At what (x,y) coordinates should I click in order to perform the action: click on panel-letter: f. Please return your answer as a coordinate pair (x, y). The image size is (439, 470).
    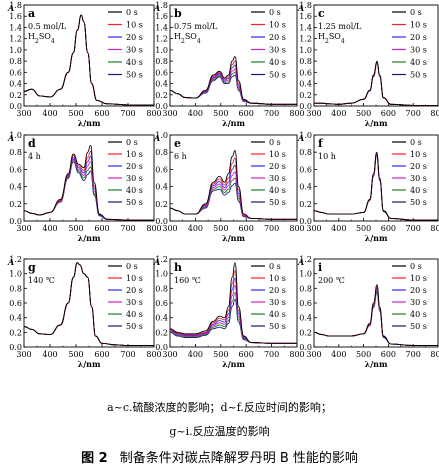
    Looking at the image, I should click on (321, 143).